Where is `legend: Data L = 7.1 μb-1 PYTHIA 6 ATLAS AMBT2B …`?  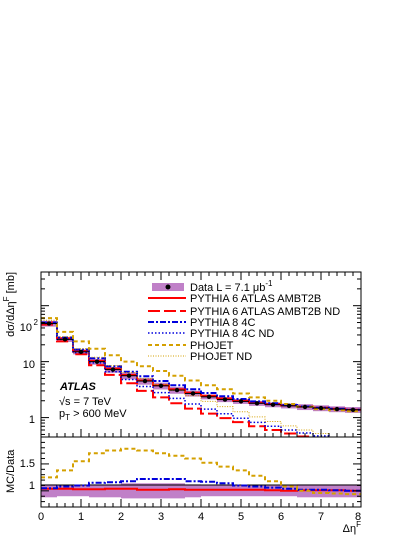
legend: Data L = 7.1 μb-1 PYTHIA 6 ATLAS AMBT2B … is located at coordinates (244, 321).